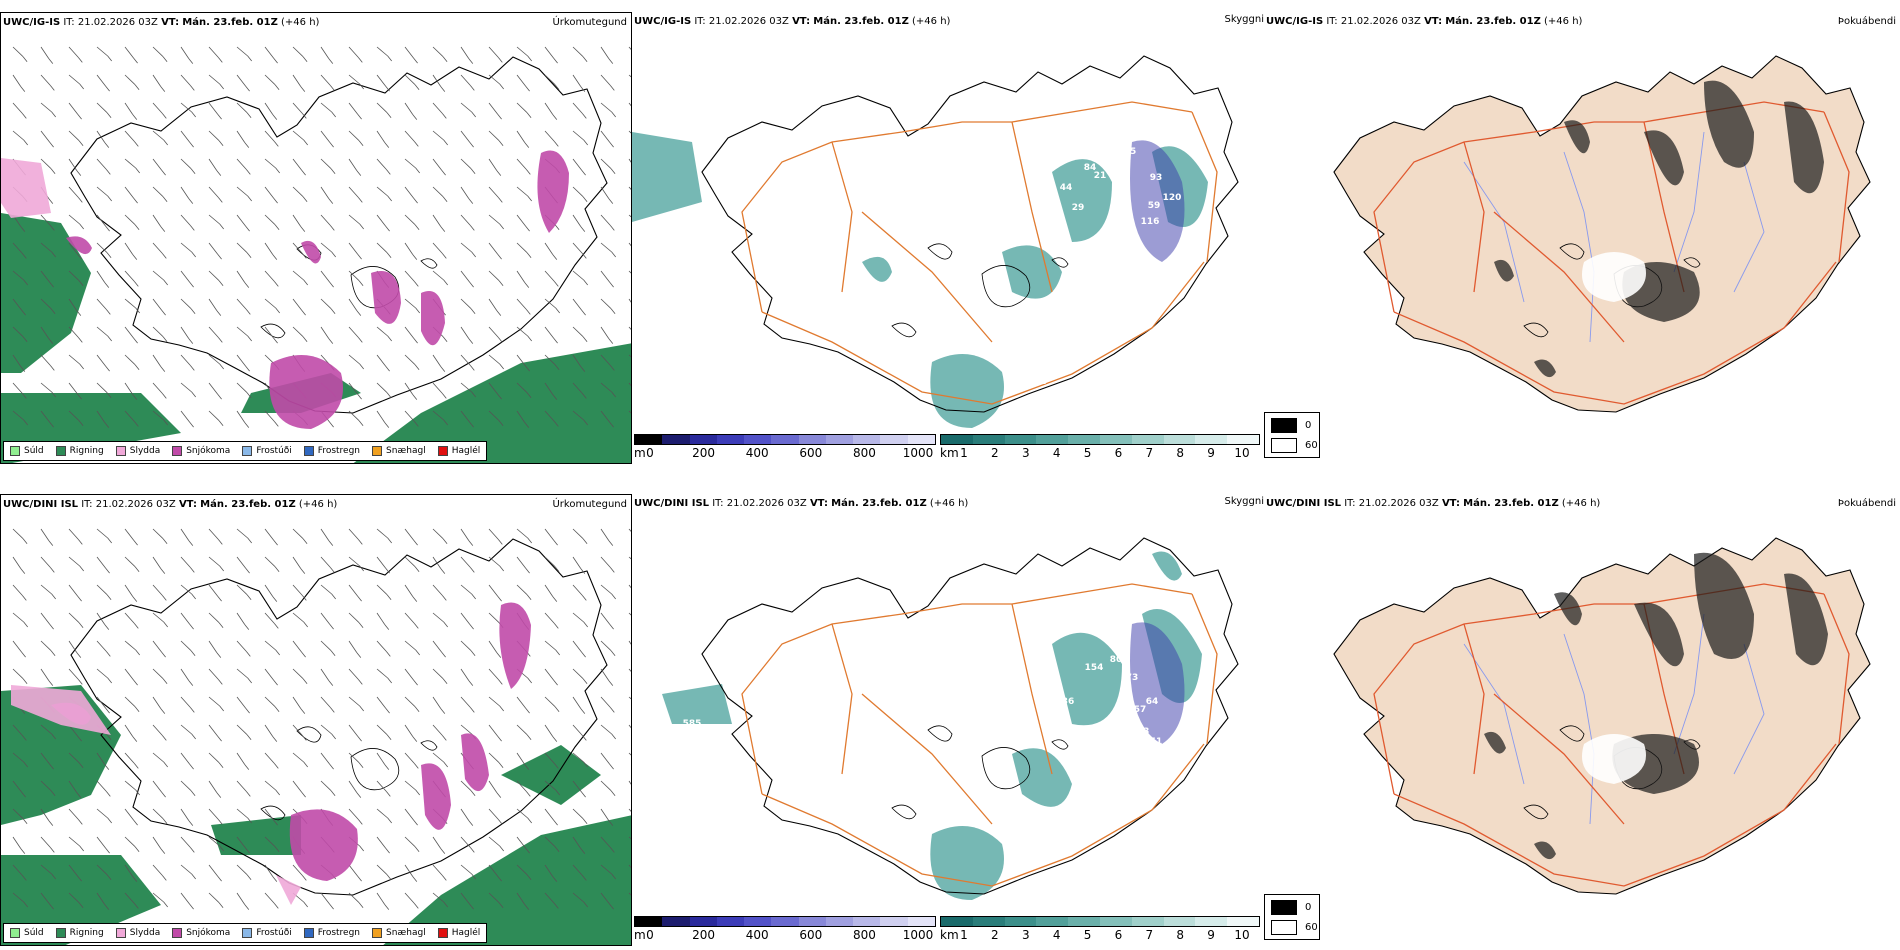  Describe the element at coordinates (1025, 453) in the screenshot. I see `colorbar-tick: 3` at that location.